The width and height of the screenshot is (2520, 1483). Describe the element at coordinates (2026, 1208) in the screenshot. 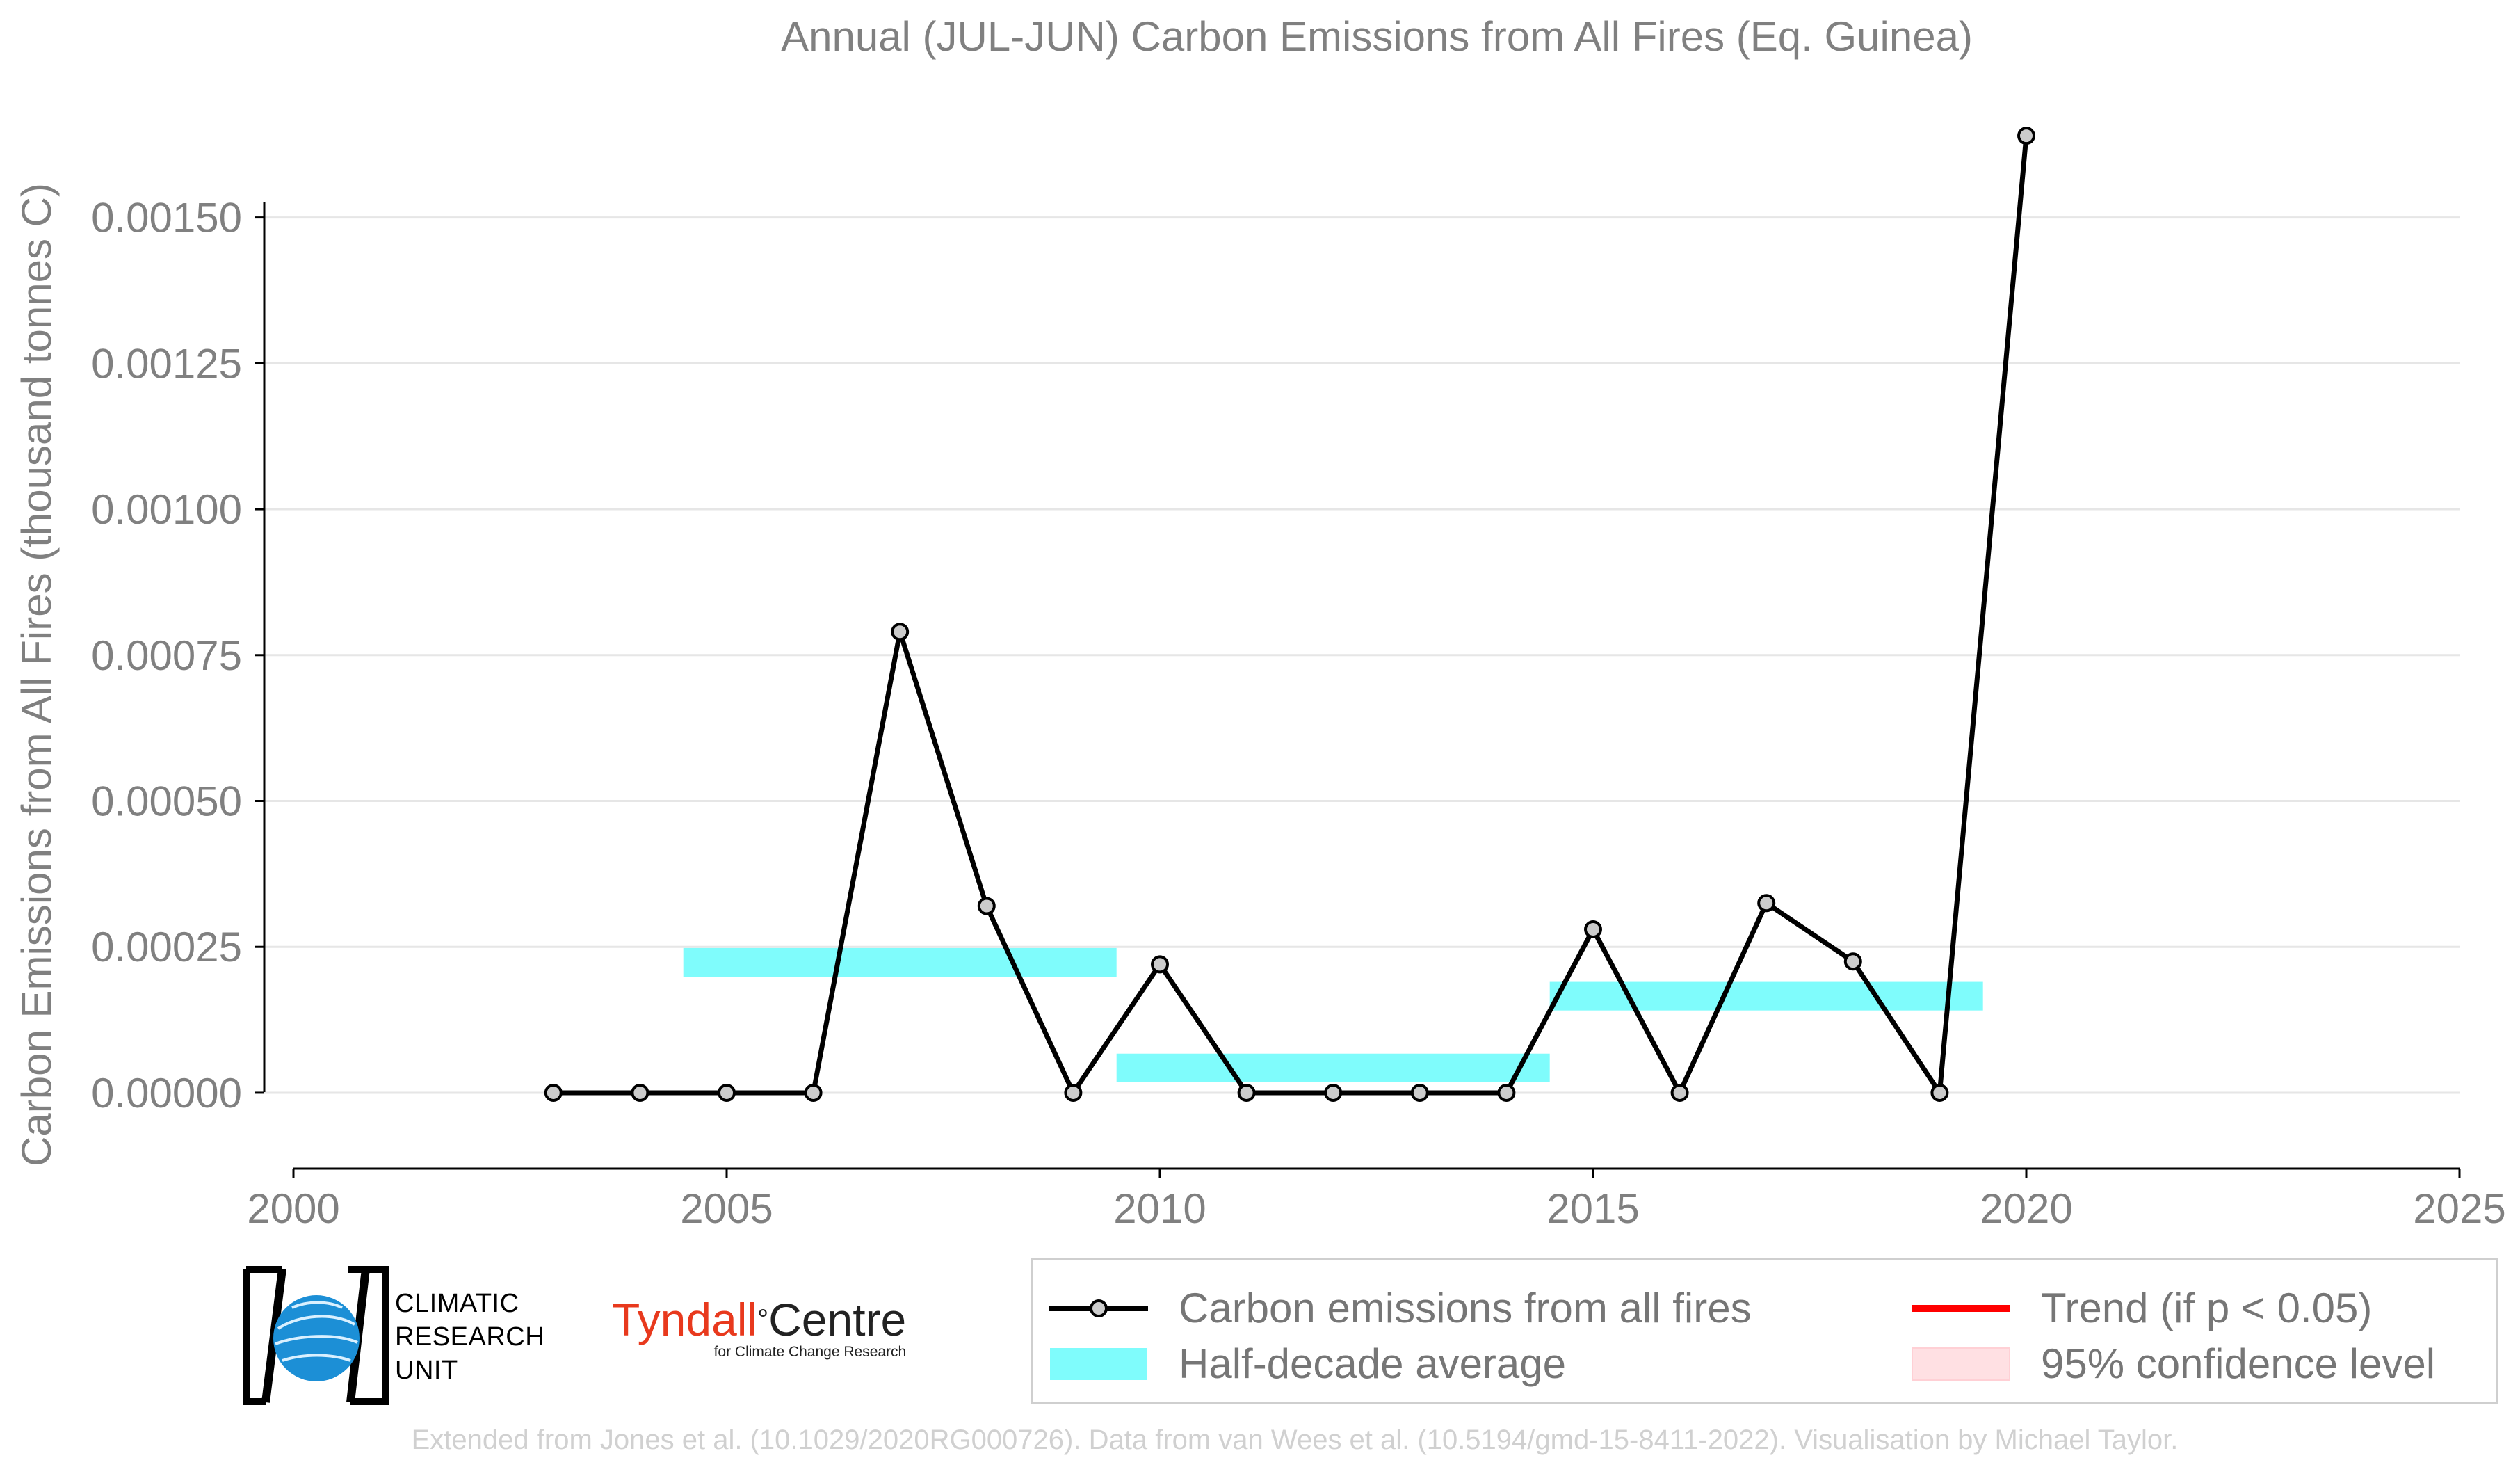

I see `x-tick-label: 2020` at that location.